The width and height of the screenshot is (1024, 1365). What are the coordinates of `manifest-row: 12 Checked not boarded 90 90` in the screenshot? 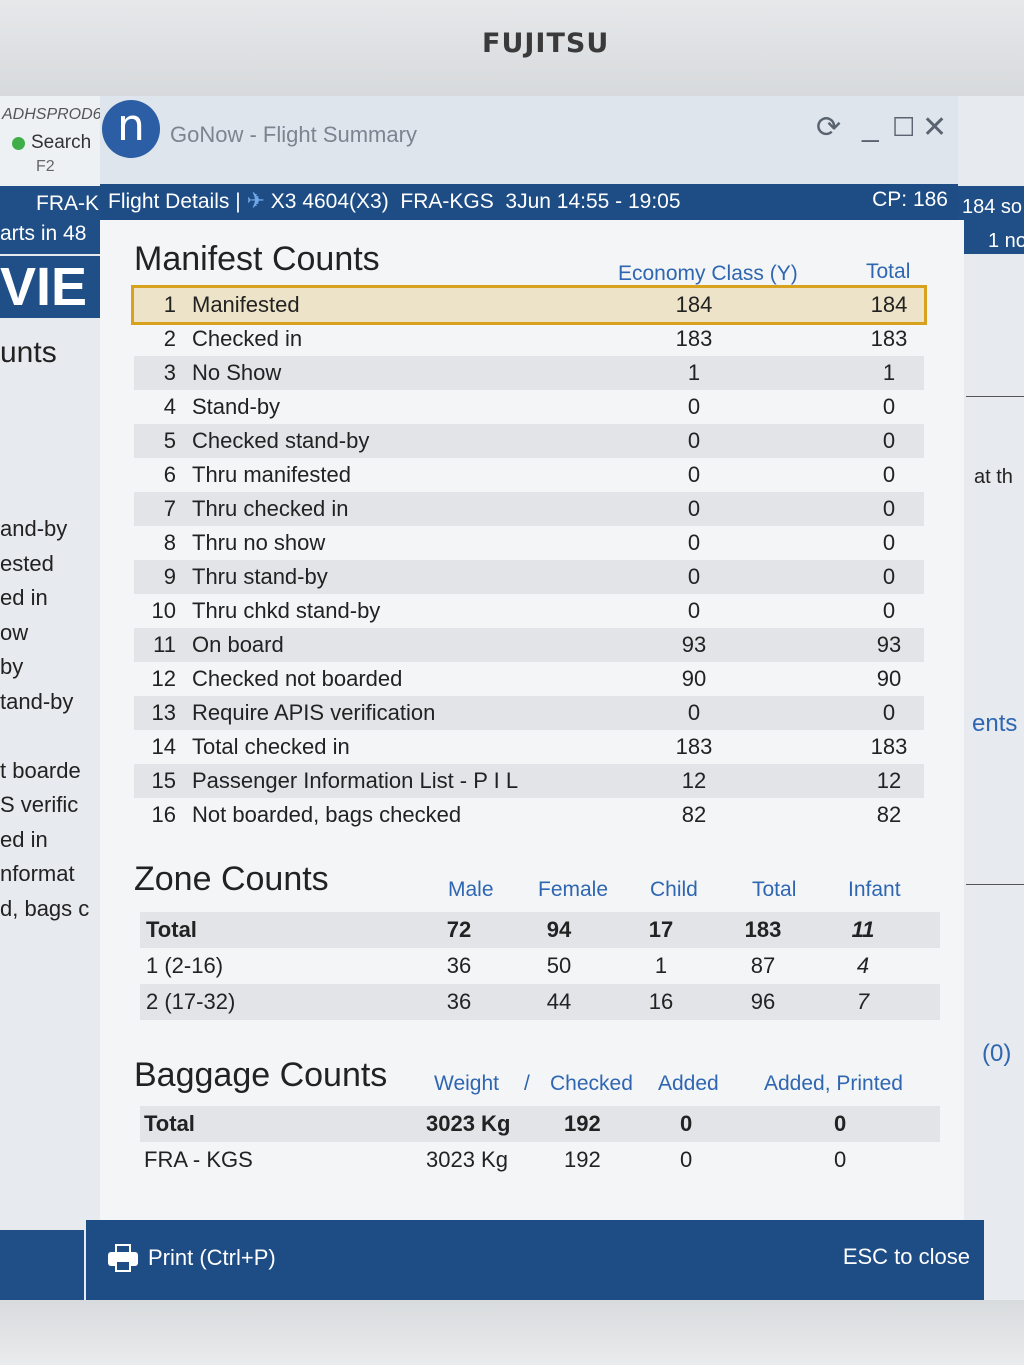 It's located at (529, 679).